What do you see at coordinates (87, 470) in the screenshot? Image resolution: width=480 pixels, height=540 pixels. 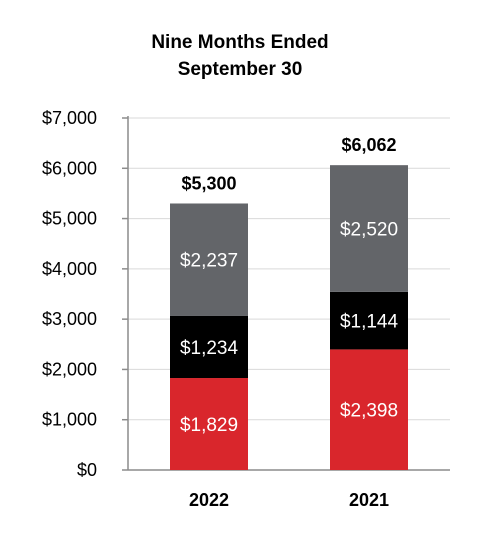 I see `y-tick-label: $0` at bounding box center [87, 470].